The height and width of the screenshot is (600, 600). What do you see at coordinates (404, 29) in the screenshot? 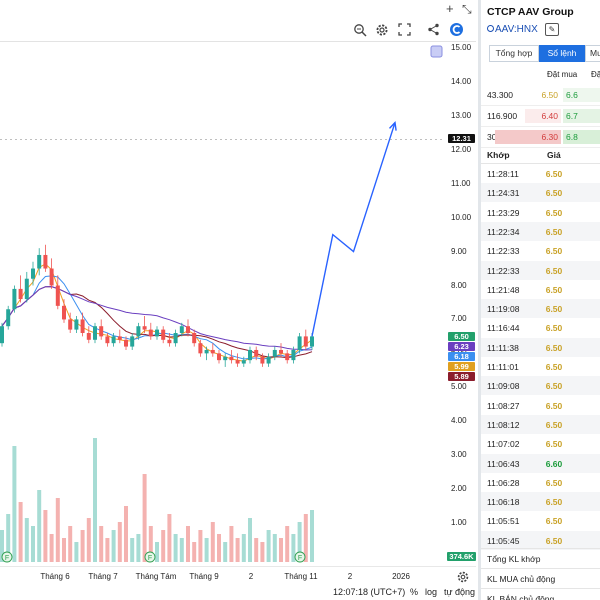
I see `fullscreen-icon` at bounding box center [404, 29].